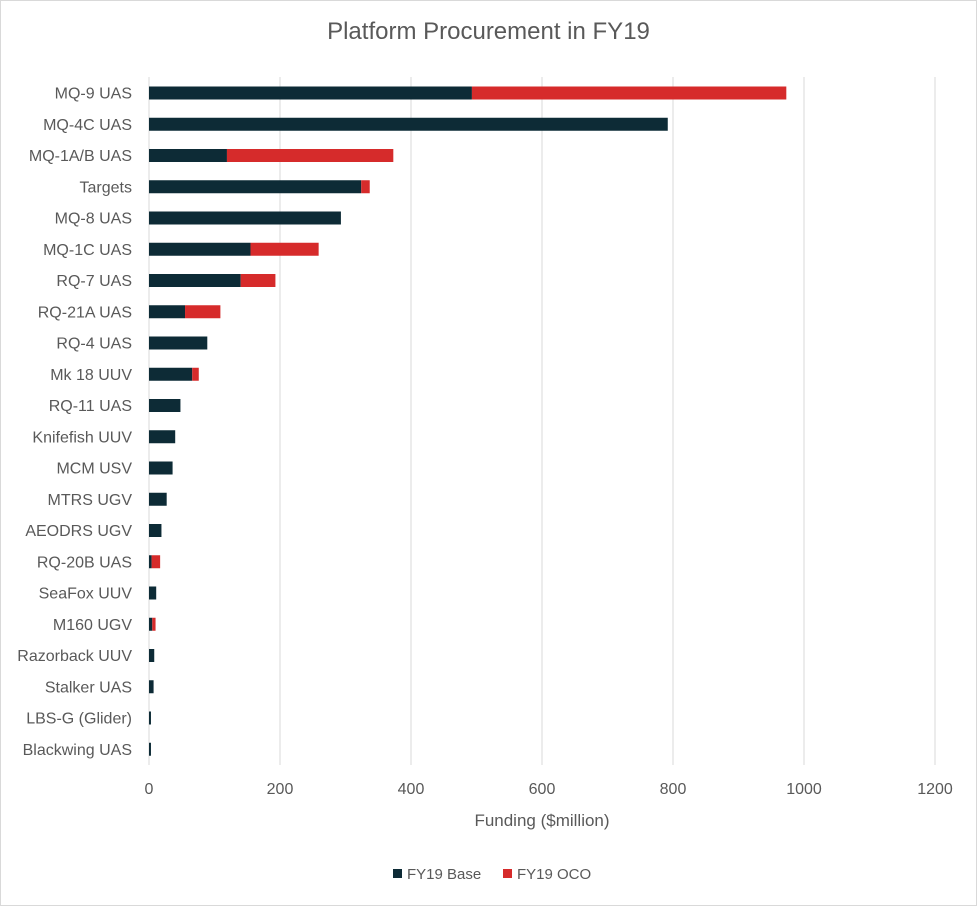 This screenshot has width=977, height=906. Describe the element at coordinates (804, 789) in the screenshot. I see `x-tick-label: 1000` at that location.